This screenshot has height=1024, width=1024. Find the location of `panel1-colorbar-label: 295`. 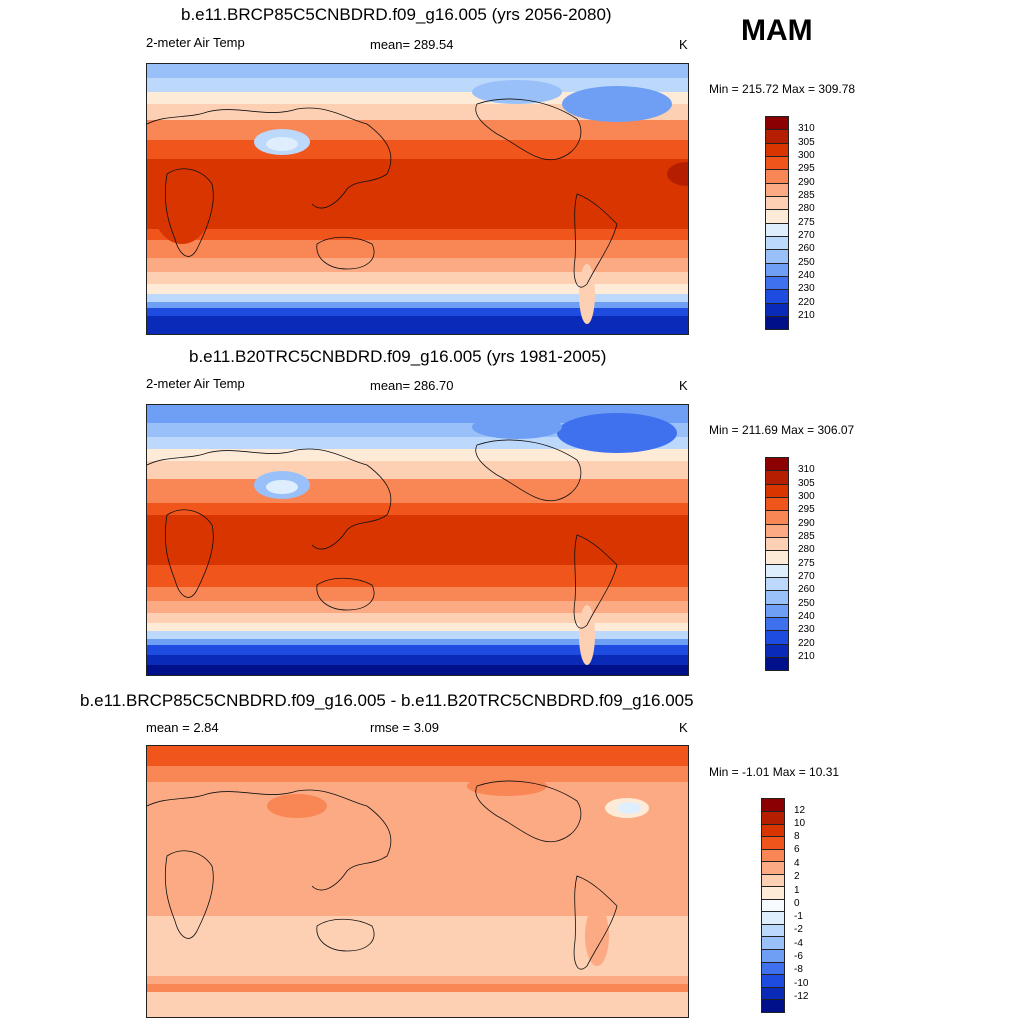

panel1-colorbar-label: 295 is located at coordinates (806, 168).